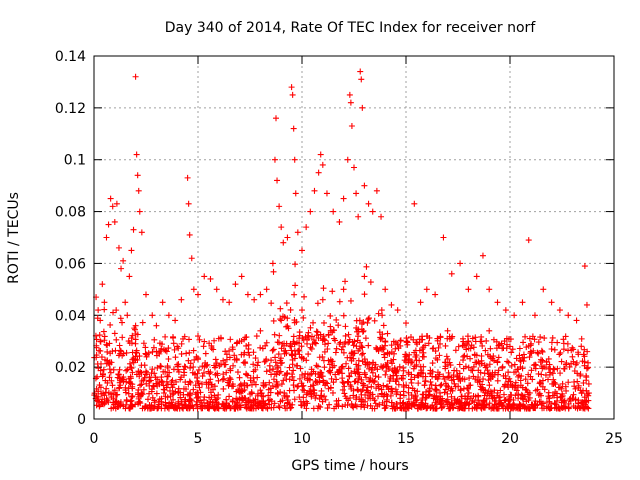  I want to click on x-tick-label: 0, so click(94, 439).